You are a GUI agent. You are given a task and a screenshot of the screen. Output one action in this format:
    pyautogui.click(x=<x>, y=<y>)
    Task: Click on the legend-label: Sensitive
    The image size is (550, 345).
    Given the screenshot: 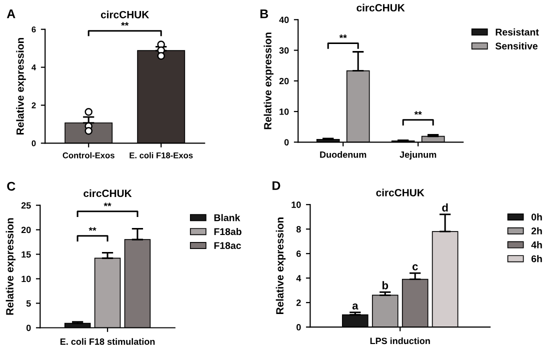 What is the action you would take?
    pyautogui.click(x=516, y=46)
    